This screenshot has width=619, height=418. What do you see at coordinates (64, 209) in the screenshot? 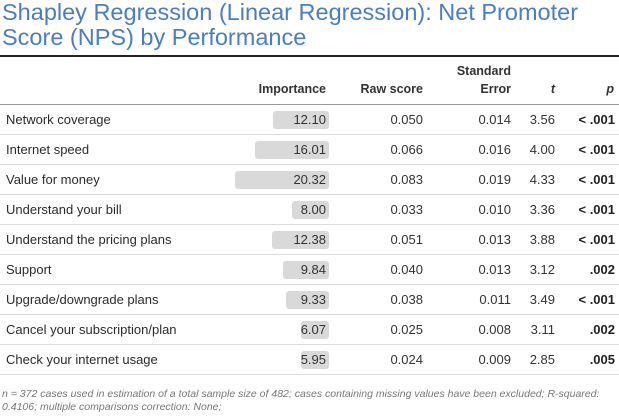
I see `row-label: Understand your bill` at bounding box center [64, 209].